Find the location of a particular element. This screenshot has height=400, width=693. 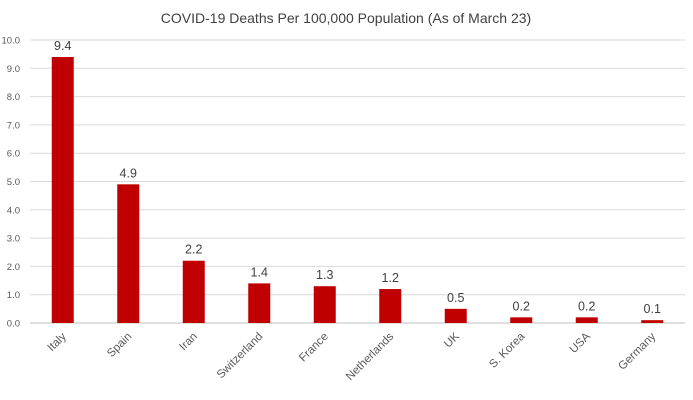

y-tick-label: 4.0 is located at coordinates (13, 210).